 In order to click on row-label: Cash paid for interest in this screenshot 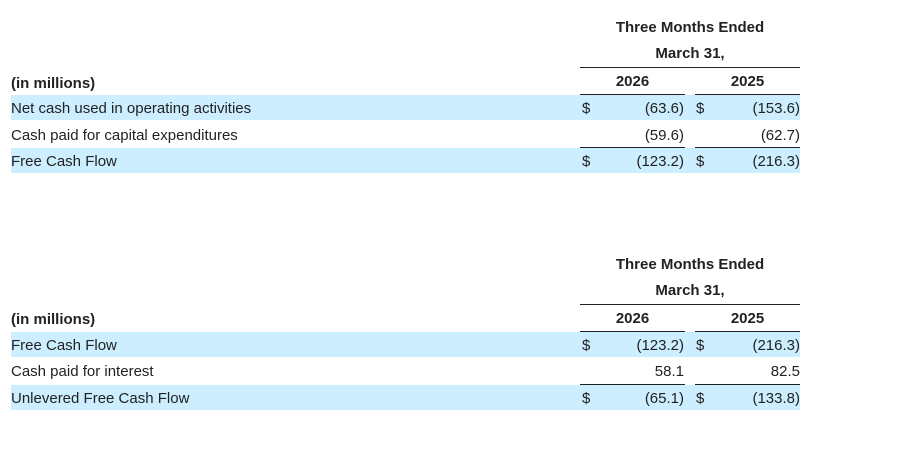, I will do `click(82, 371)`.